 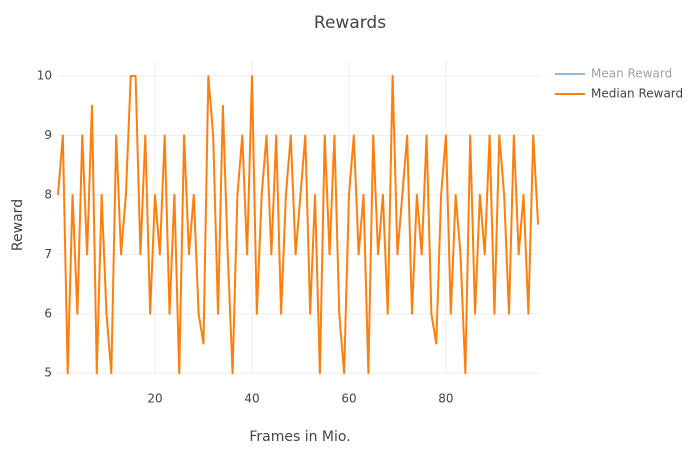 I want to click on x-tick-label: 40, so click(x=251, y=399).